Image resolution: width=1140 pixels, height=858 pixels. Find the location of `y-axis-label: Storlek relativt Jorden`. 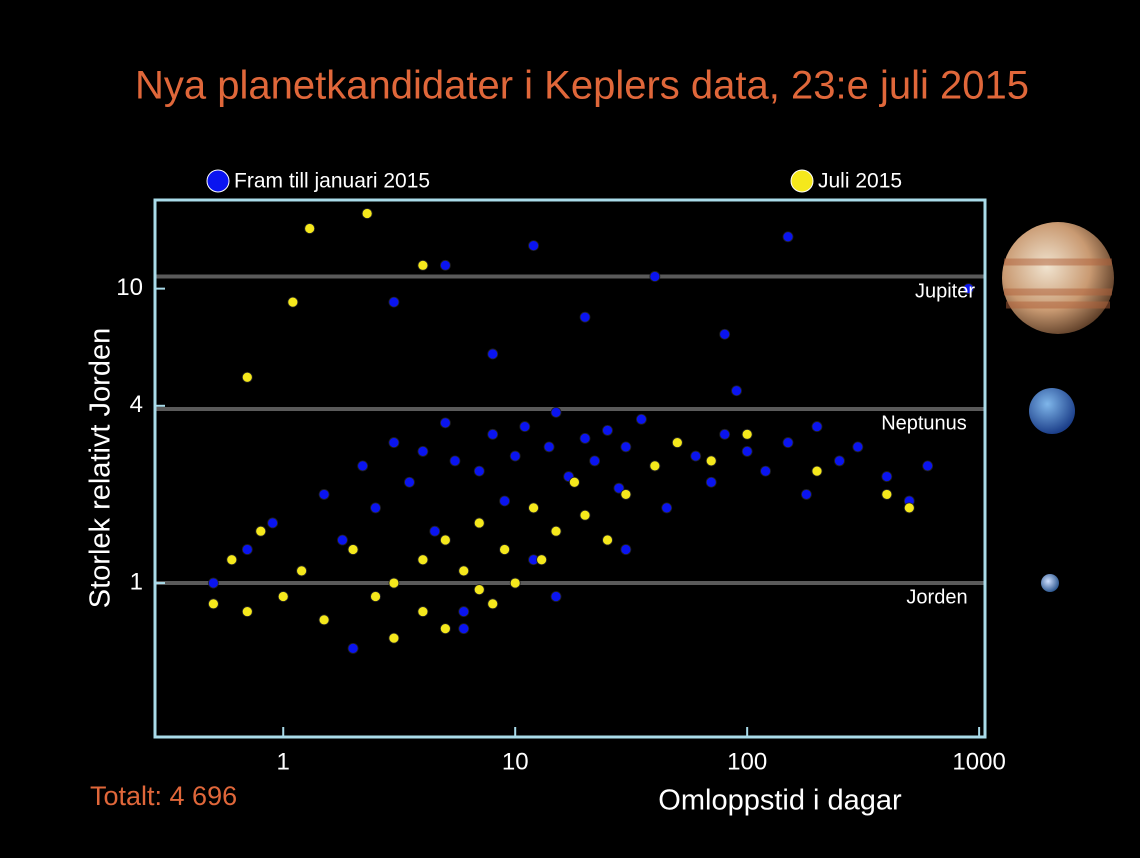

y-axis-label: Storlek relativt Jorden is located at coordinates (101, 468).